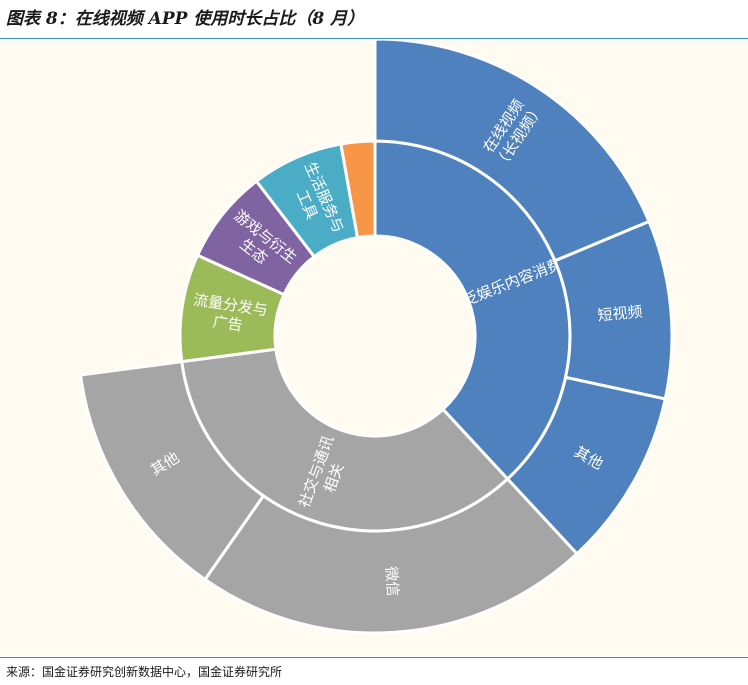 Image resolution: width=748 pixels, height=685 pixels. I want to click on outer-slice-0-1-label-line: 短视频, so click(620, 314).